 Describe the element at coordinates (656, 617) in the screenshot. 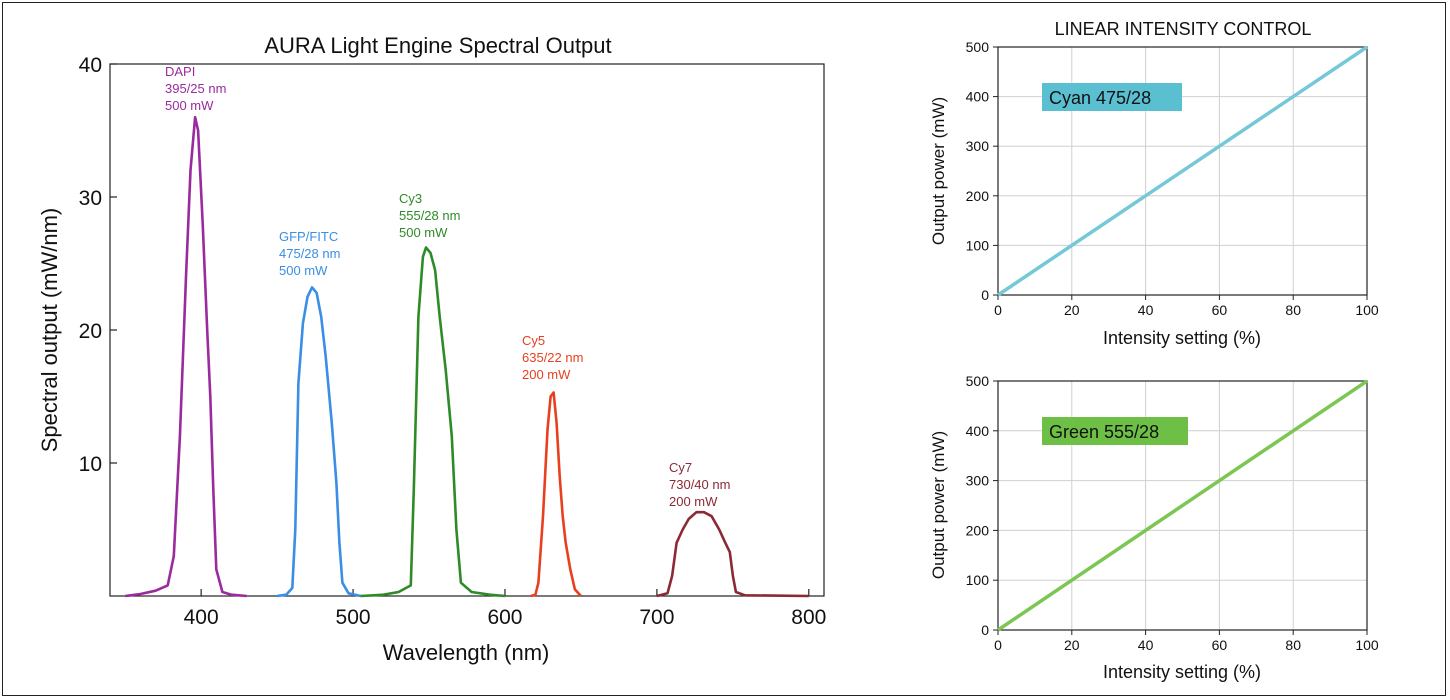

I see `spectral-x-tick-label: 700` at that location.